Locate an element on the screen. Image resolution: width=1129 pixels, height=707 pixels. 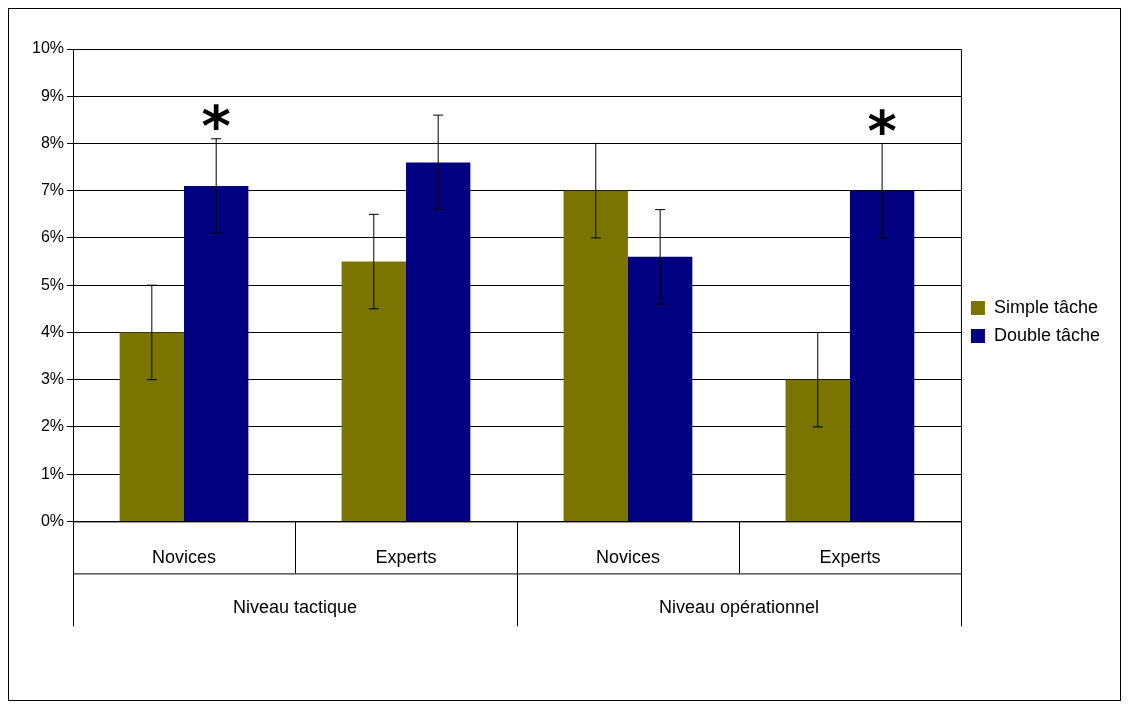
y-tick-label: 5% is located at coordinates (52, 284).